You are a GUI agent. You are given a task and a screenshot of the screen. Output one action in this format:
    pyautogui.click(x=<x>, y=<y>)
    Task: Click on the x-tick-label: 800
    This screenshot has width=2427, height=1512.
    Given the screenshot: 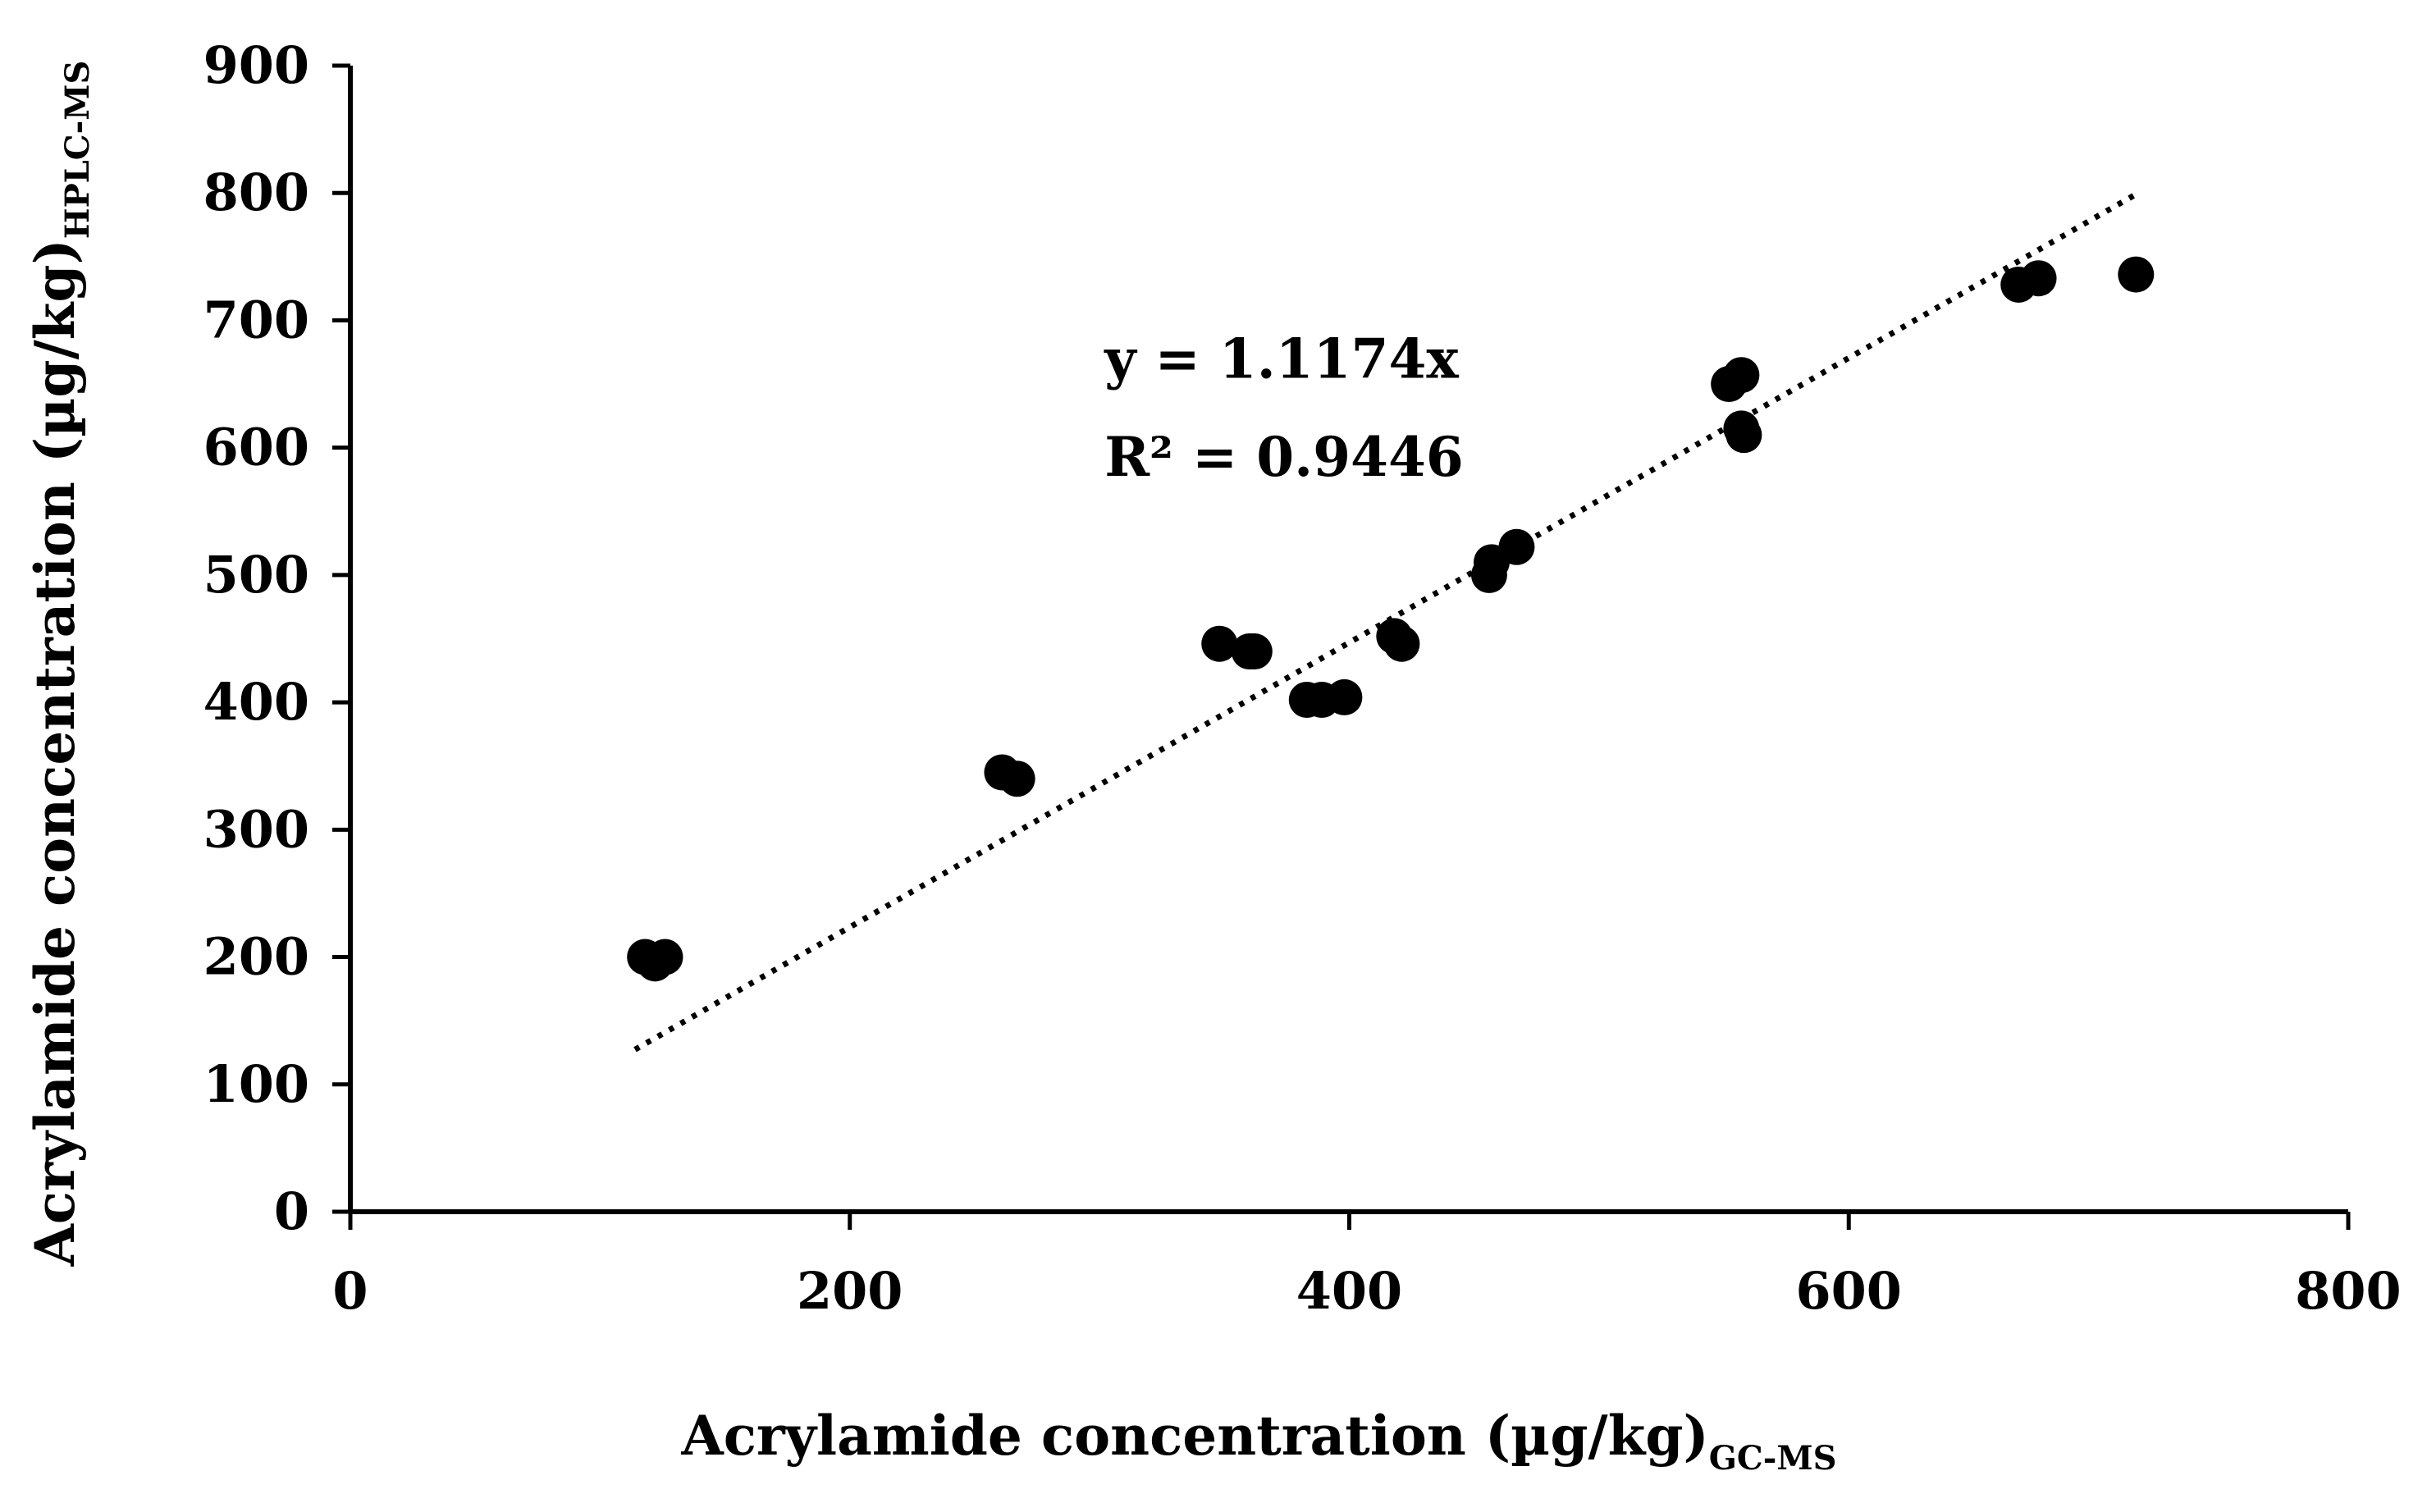 What is the action you would take?
    pyautogui.click(x=2348, y=1291)
    